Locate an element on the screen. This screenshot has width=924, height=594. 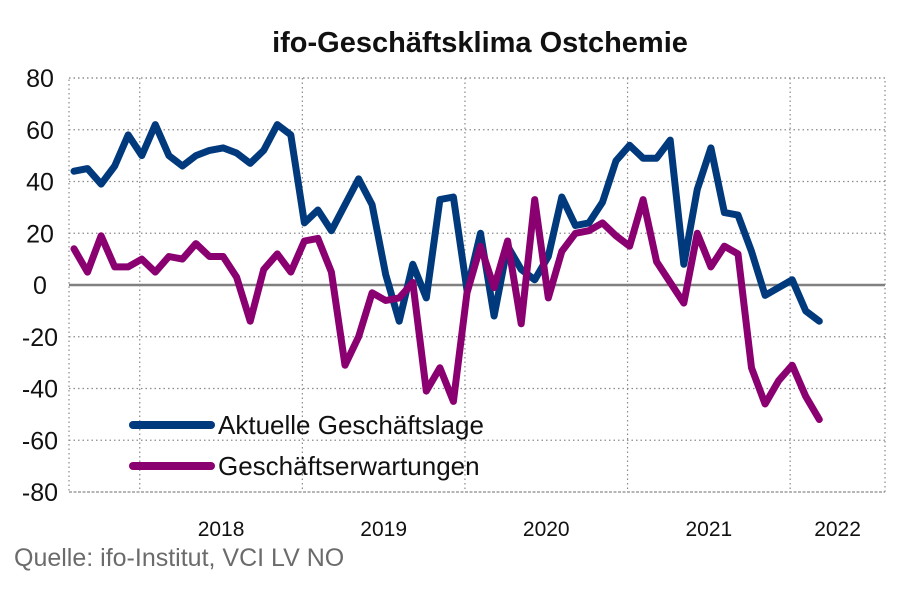
y-tick-label: 20 is located at coordinates (40, 234).